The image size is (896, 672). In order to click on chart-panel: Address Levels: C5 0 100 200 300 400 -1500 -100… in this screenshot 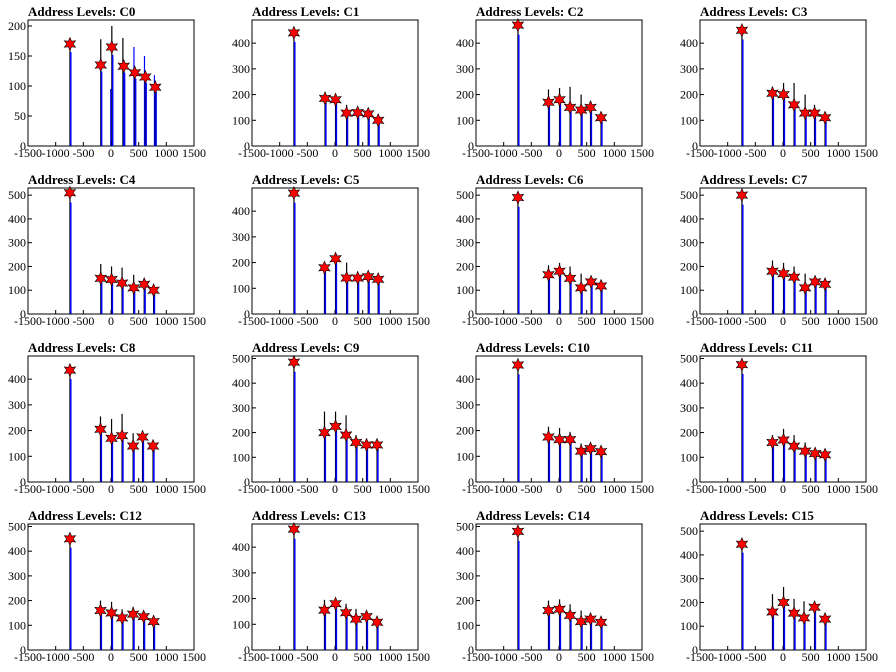, I will do `click(336, 252)`.